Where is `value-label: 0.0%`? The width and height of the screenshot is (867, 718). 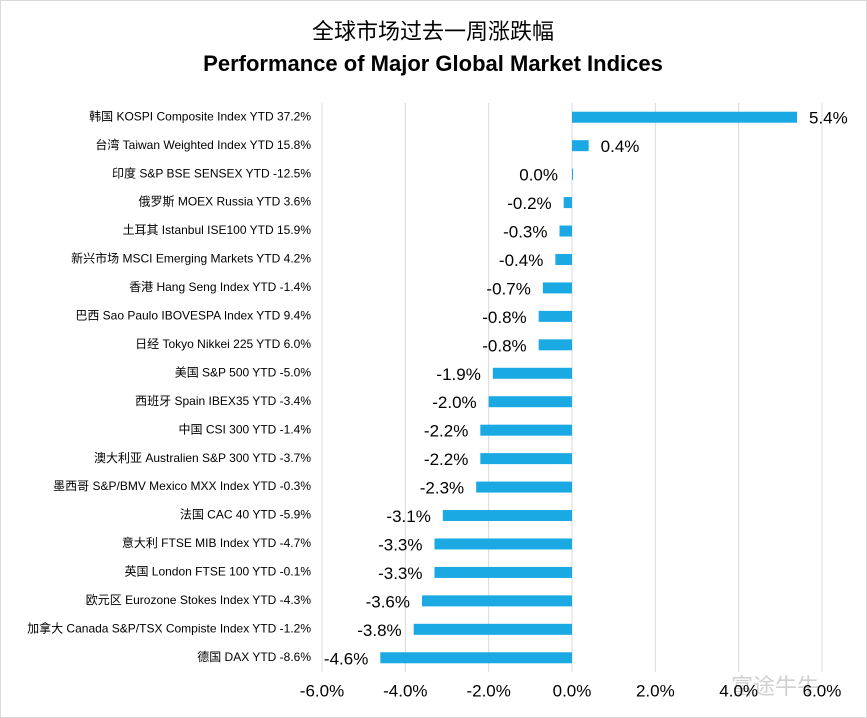 value-label: 0.0% is located at coordinates (538, 175).